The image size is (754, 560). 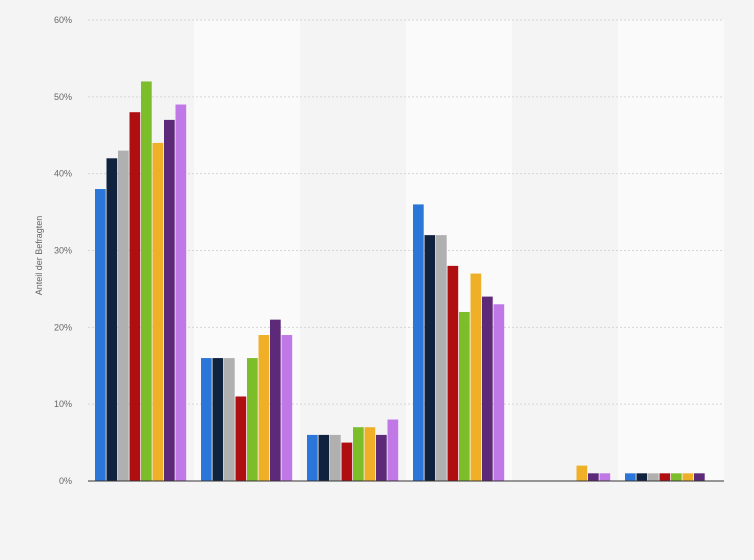 I want to click on y-tick-label: 40%, so click(x=63, y=174).